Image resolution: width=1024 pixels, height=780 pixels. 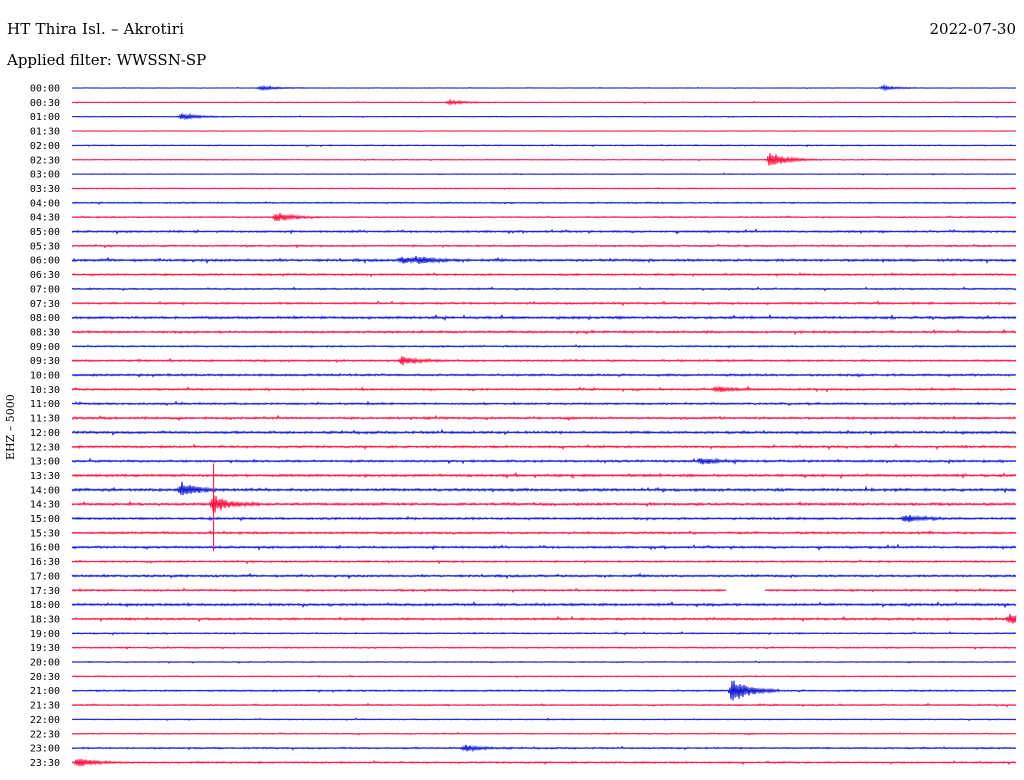 I want to click on time-tick-label: 17:00, so click(x=45, y=576).